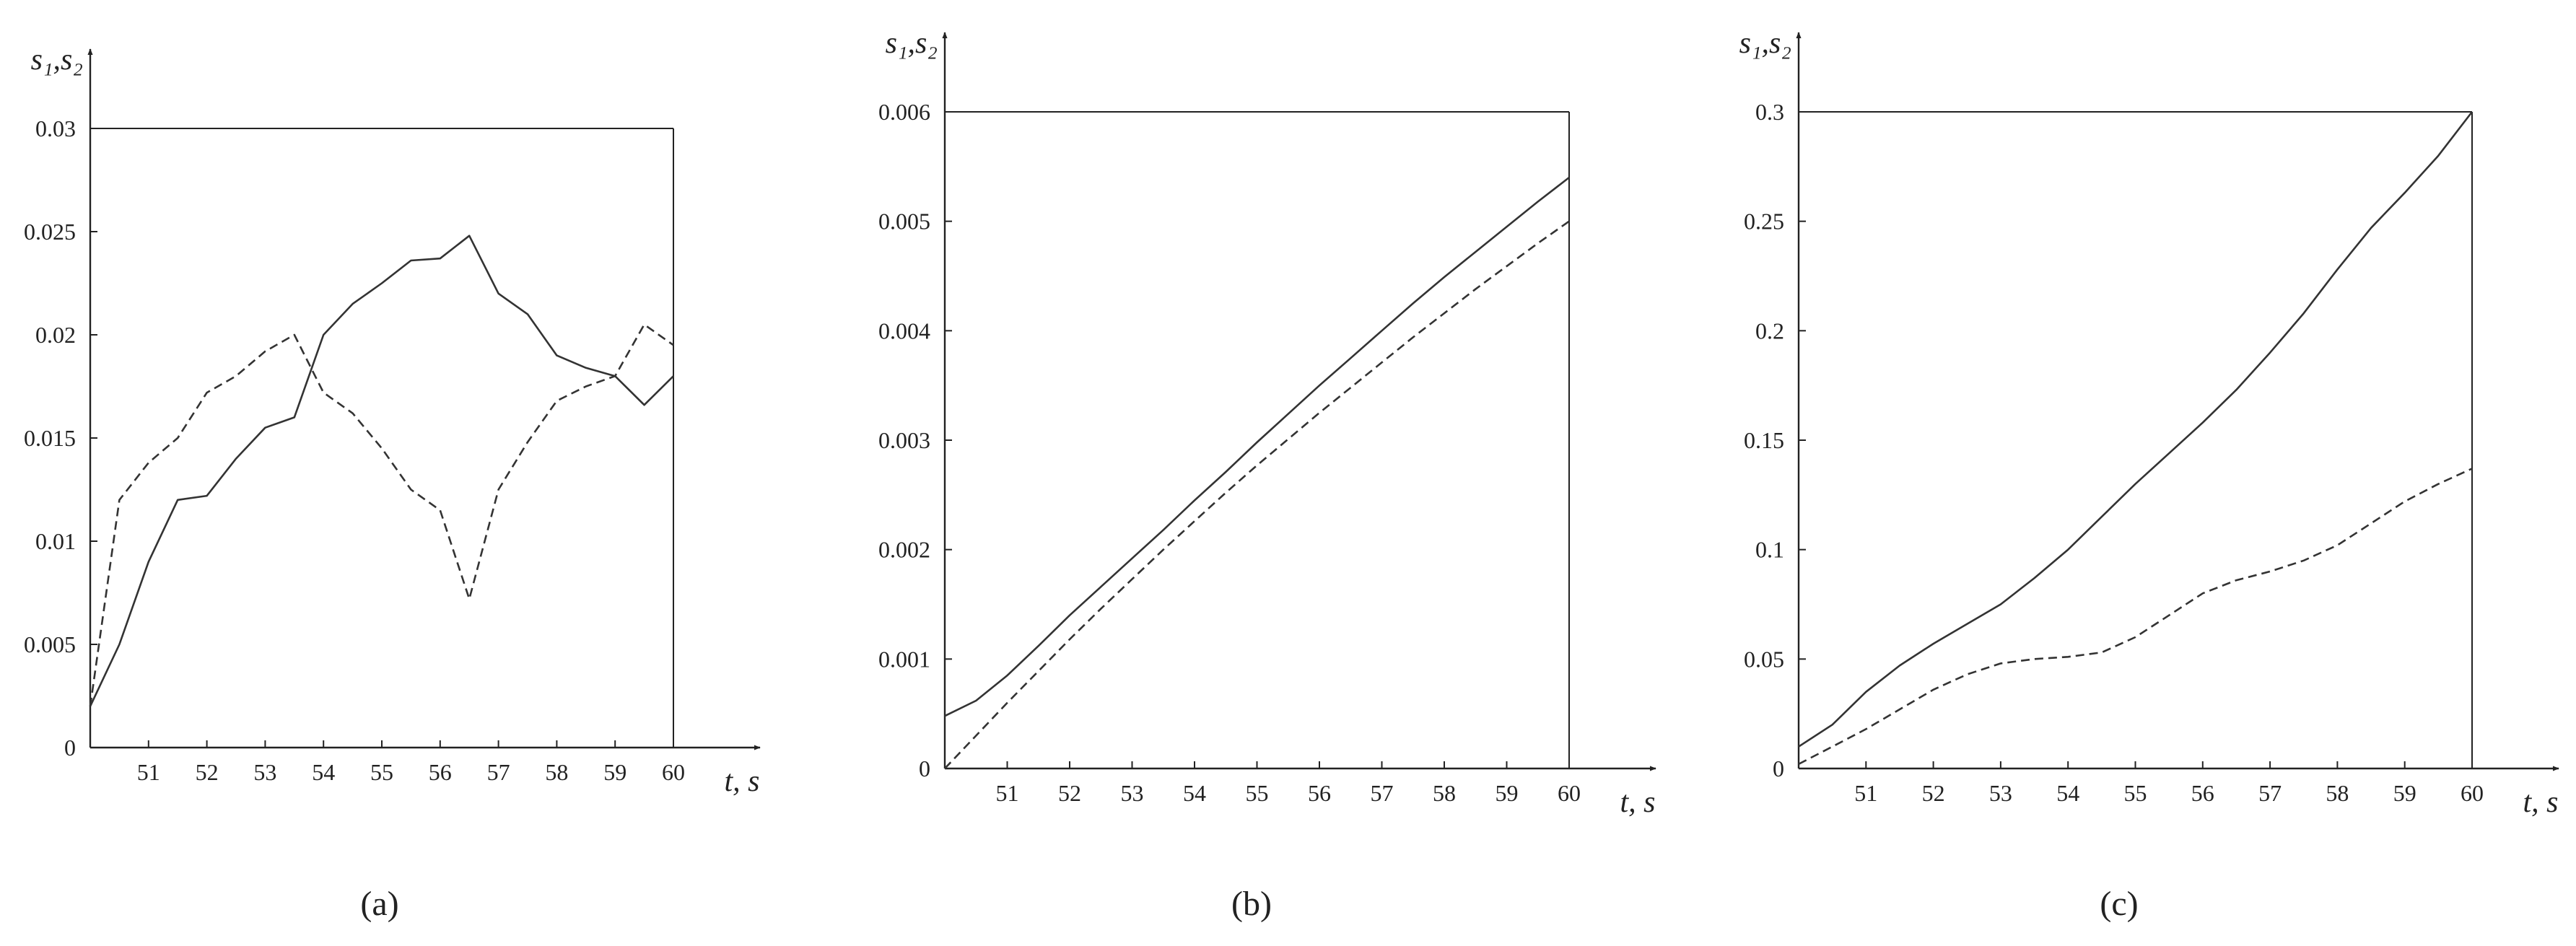 This screenshot has height=946, width=2576. Describe the element at coordinates (1769, 112) in the screenshot. I see `y-tick-label: 0.3` at that location.